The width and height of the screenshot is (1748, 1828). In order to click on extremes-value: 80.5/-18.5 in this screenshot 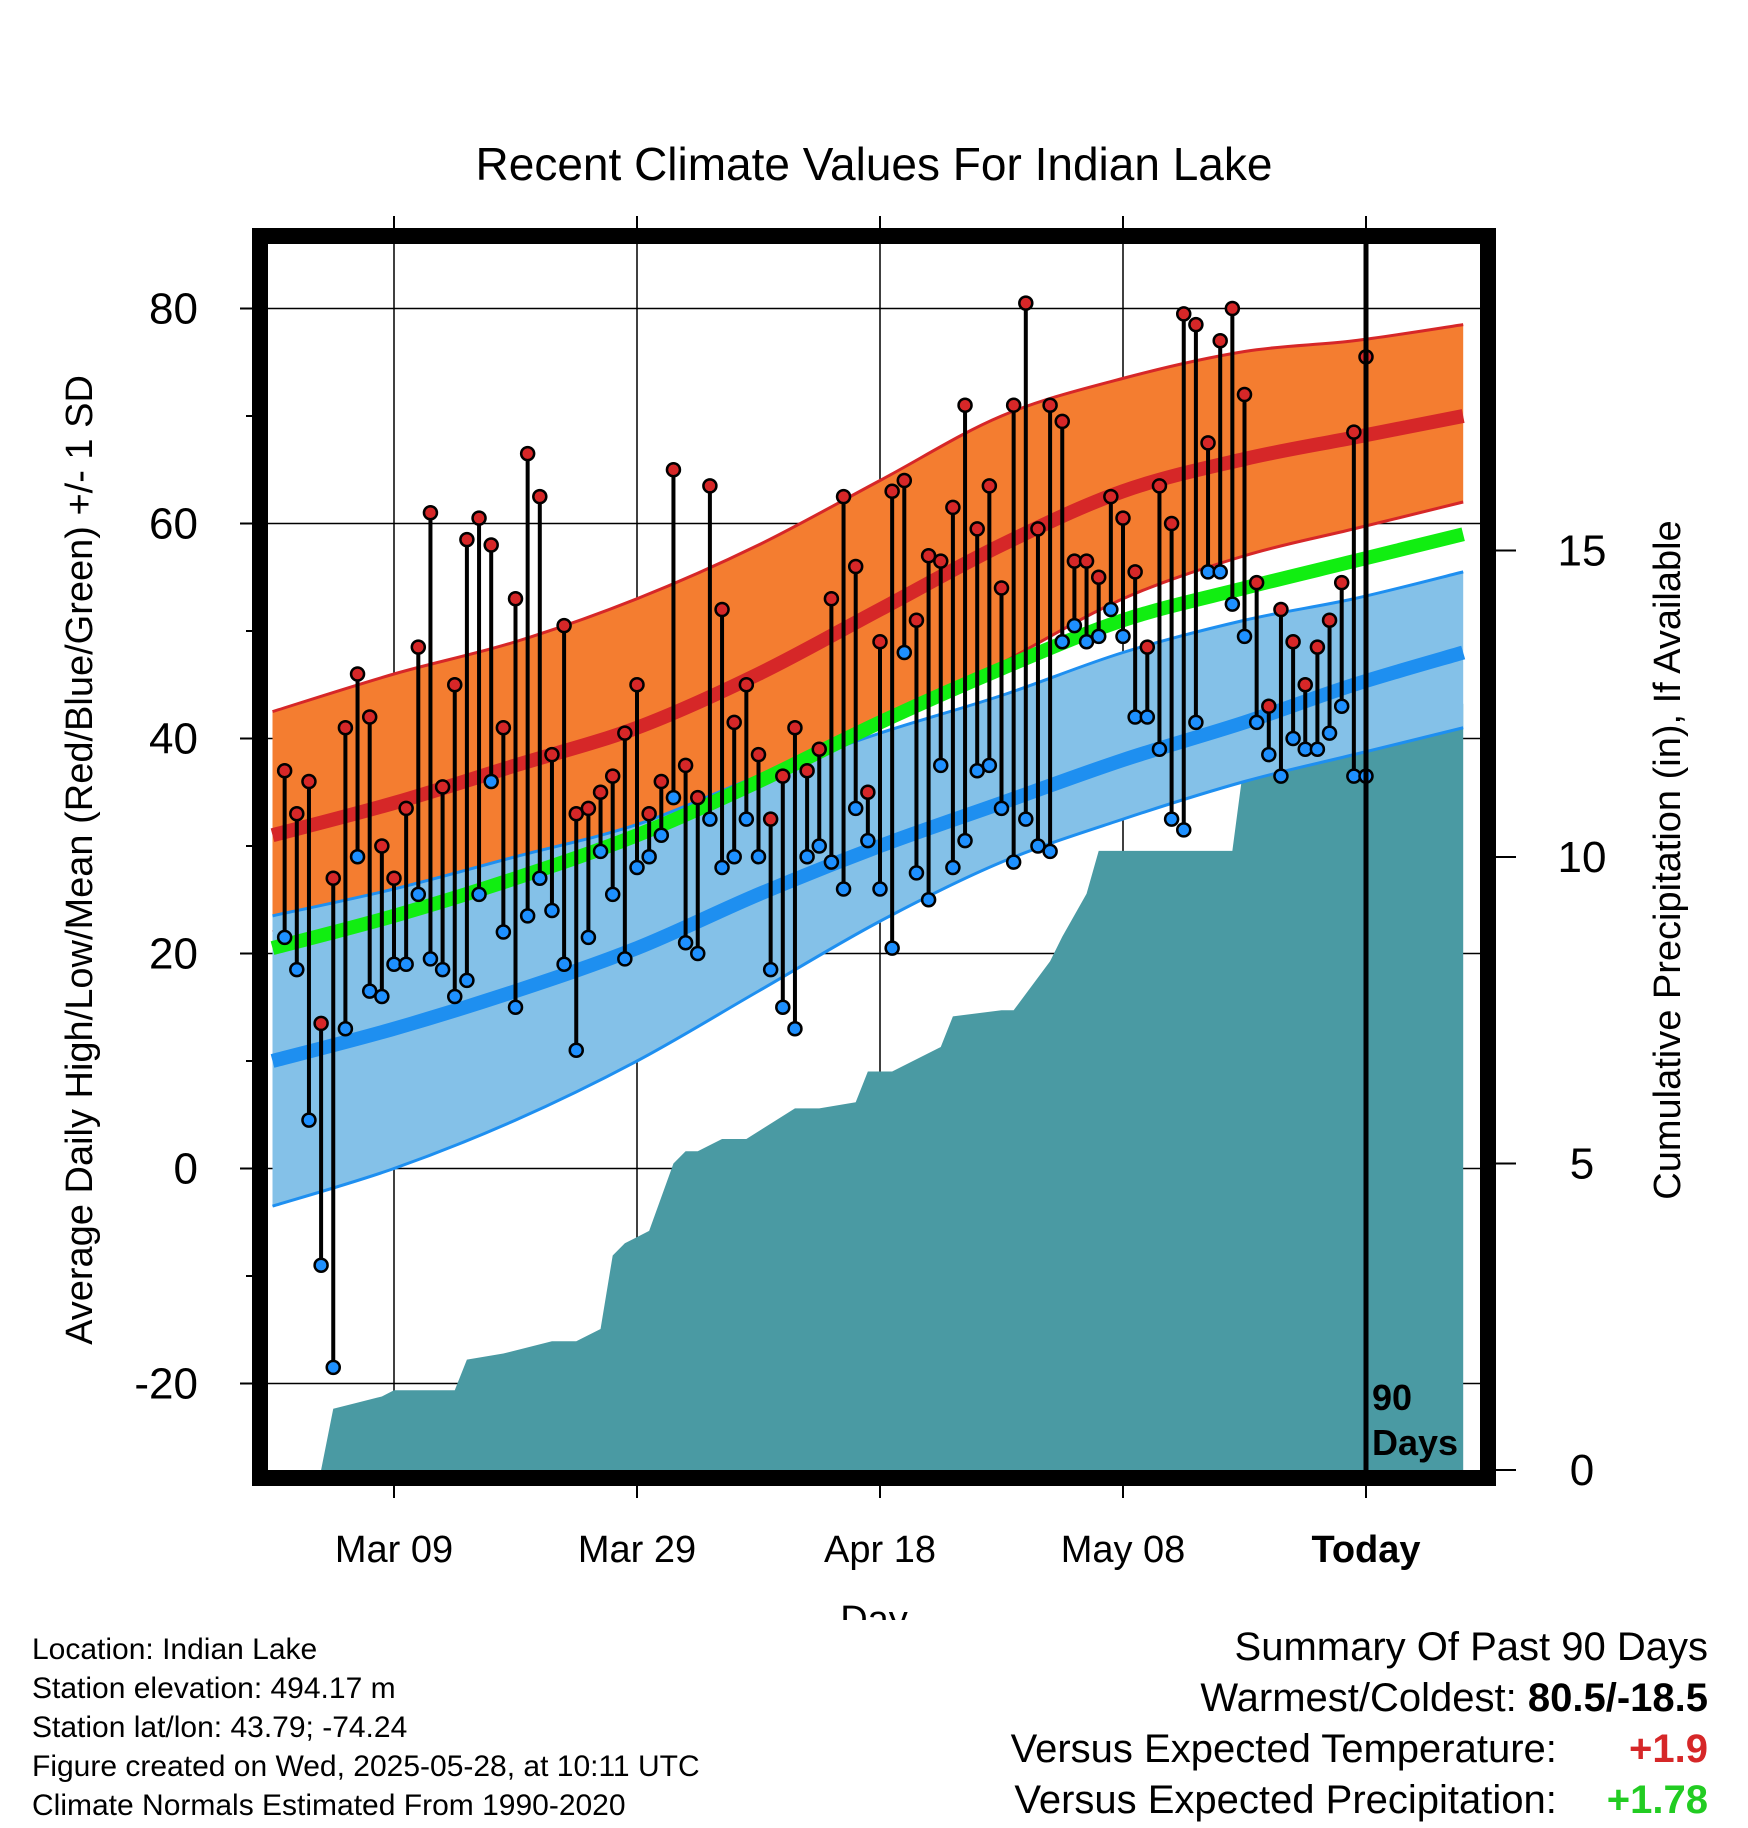, I will do `click(1617, 1698)`.